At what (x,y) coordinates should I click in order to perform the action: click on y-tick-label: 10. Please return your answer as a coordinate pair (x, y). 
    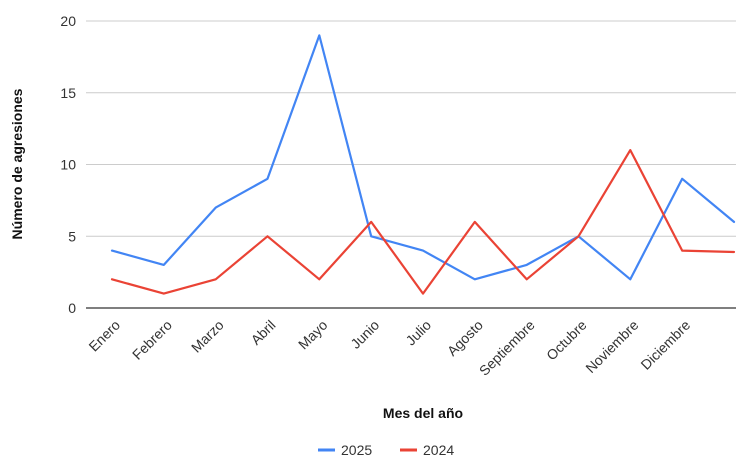
    Looking at the image, I should click on (68, 165).